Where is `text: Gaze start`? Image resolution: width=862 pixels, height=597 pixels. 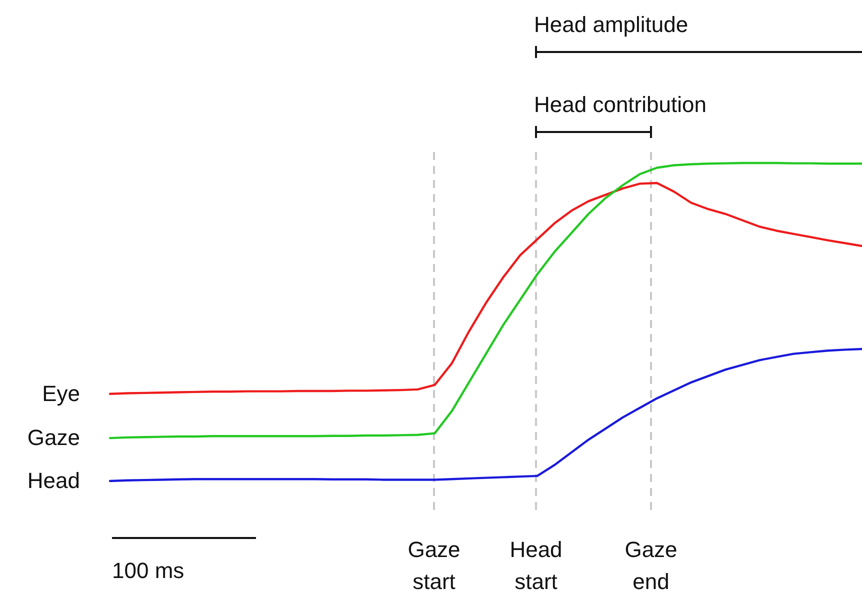
text: Gaze start is located at coordinates (434, 565).